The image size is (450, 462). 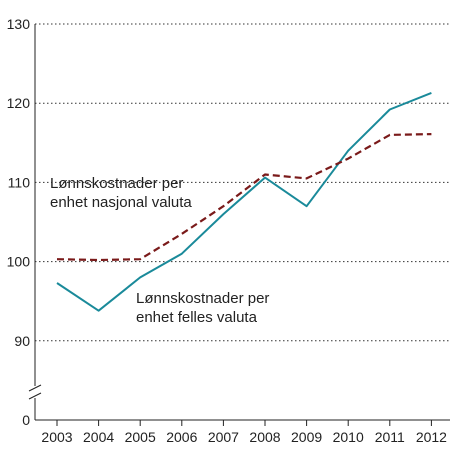 What do you see at coordinates (223, 437) in the screenshot?
I see `x-tick-label: 2007` at bounding box center [223, 437].